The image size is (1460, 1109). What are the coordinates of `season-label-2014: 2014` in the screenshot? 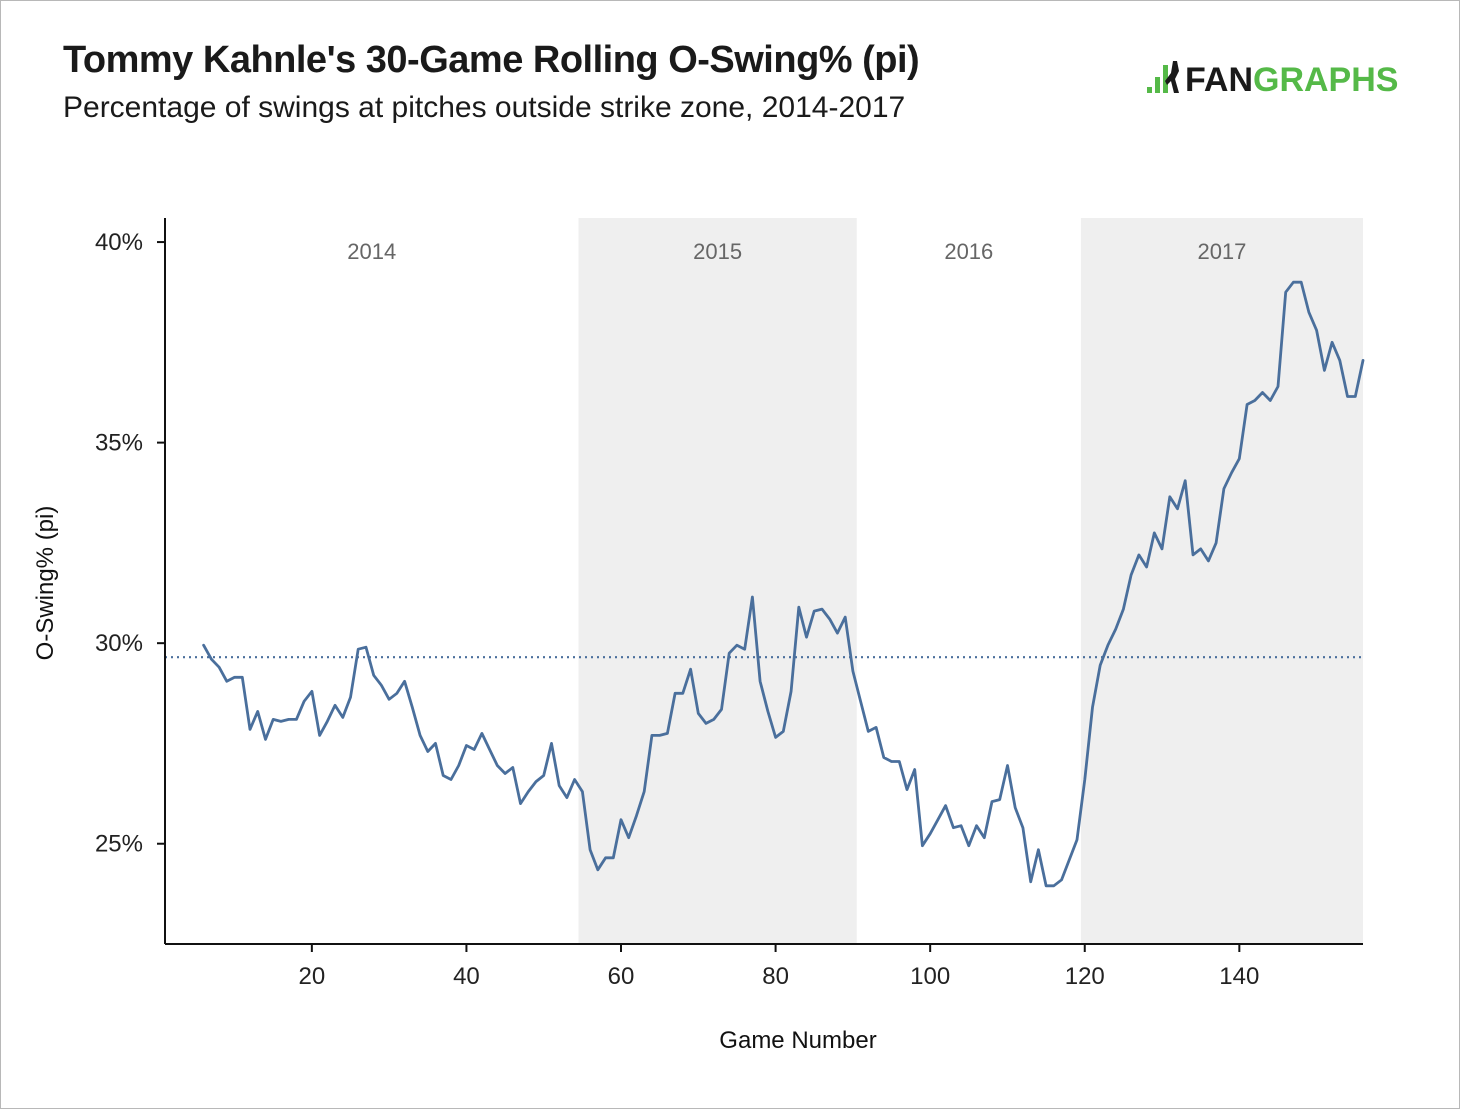 It's located at (371, 251).